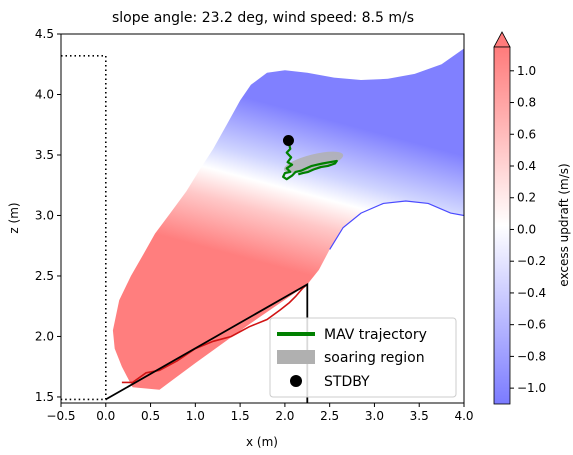  What do you see at coordinates (419, 416) in the screenshot?
I see `x-tick-label: 3.5` at bounding box center [419, 416].